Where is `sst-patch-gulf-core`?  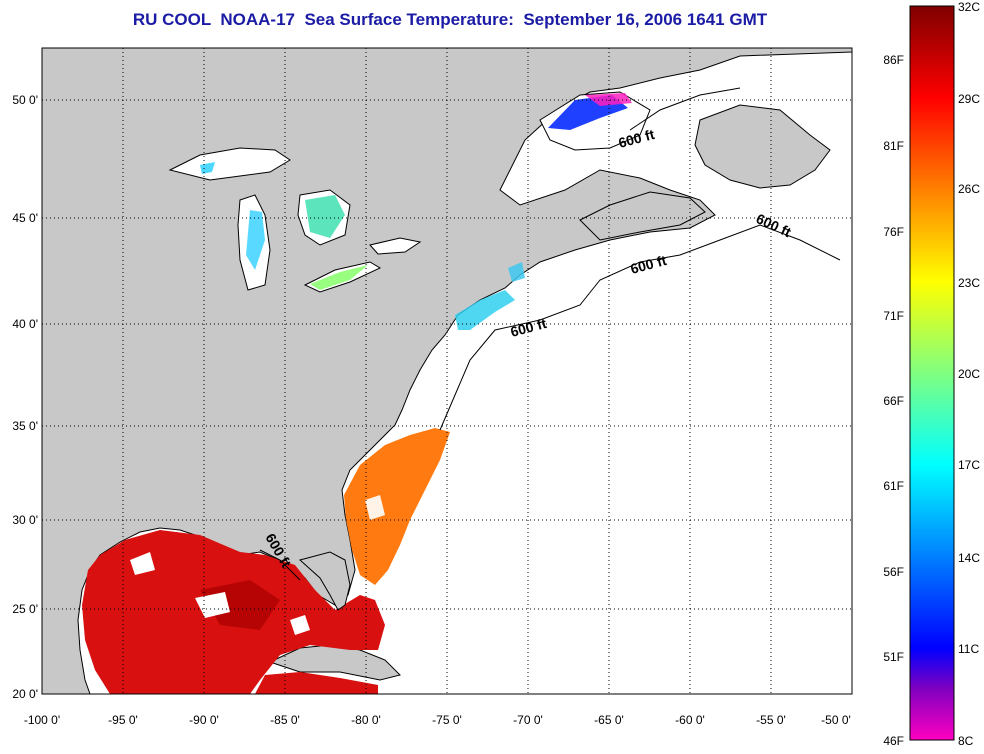
sst-patch-gulf-core is located at coordinates (240, 605).